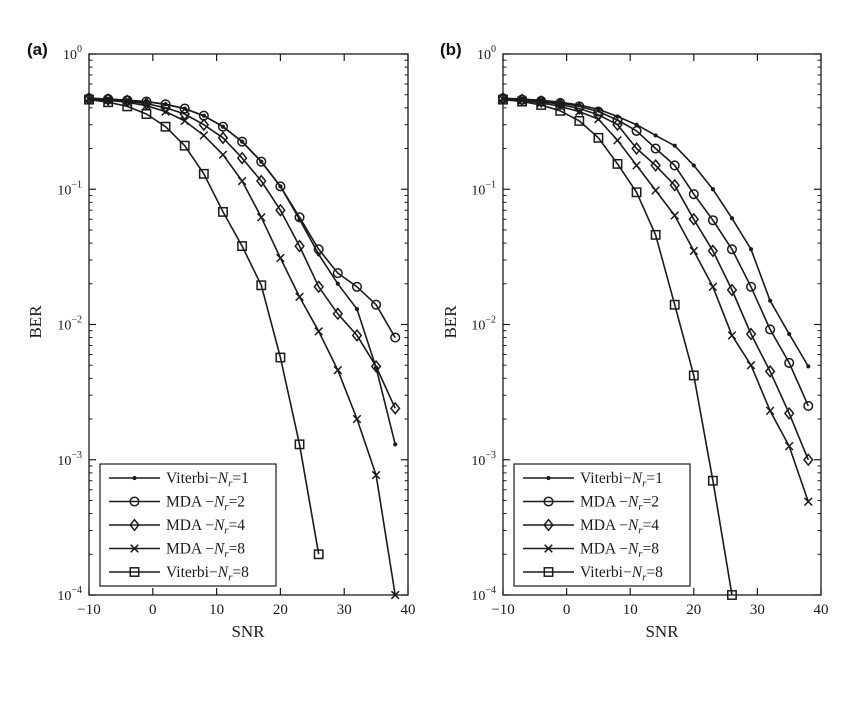  What do you see at coordinates (483, 594) in the screenshot?
I see `y-tick-label: 10⁻⁴` at bounding box center [483, 594].